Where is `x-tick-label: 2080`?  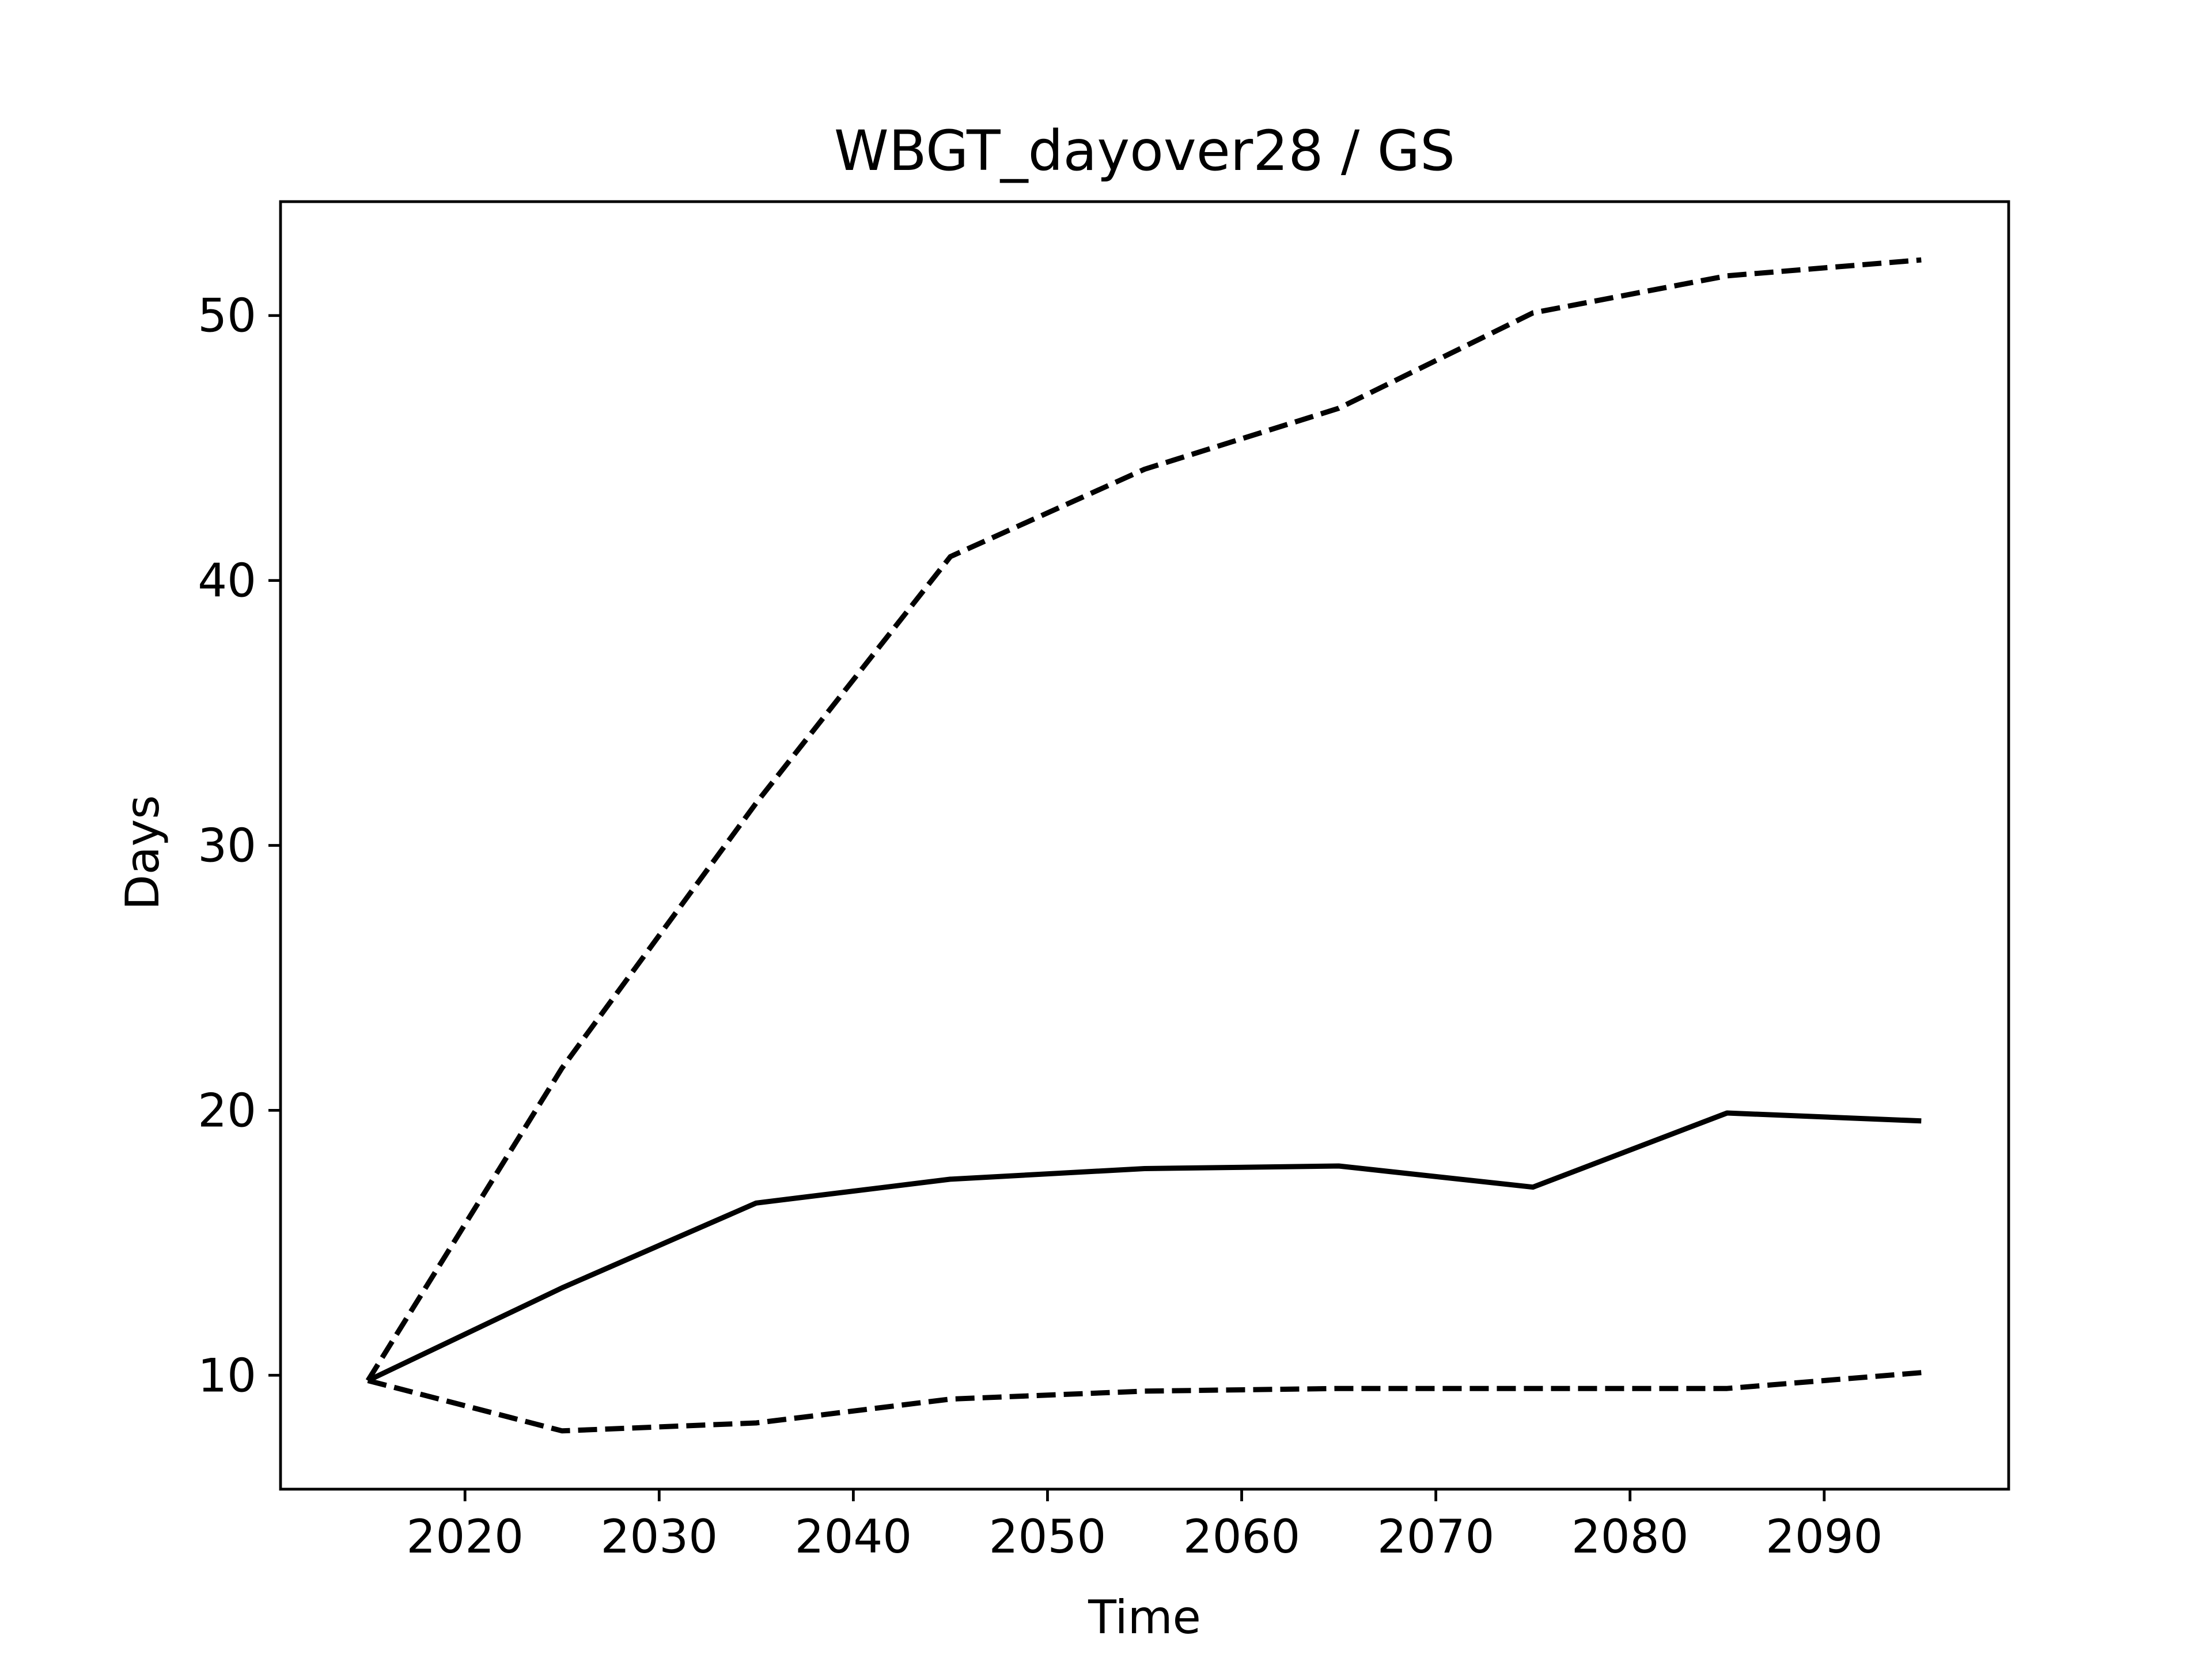 x-tick-label: 2080 is located at coordinates (1630, 1537).